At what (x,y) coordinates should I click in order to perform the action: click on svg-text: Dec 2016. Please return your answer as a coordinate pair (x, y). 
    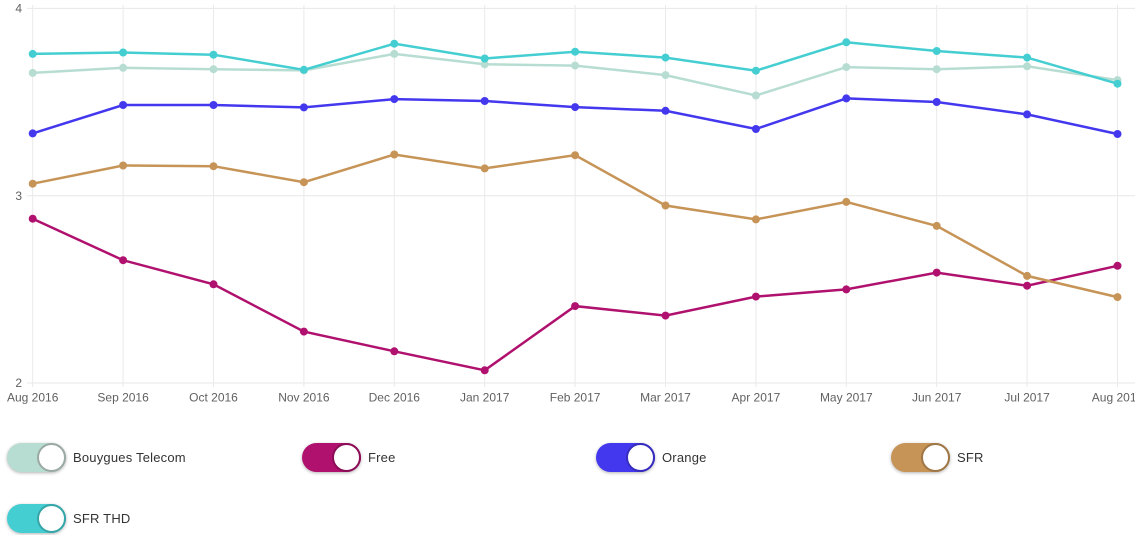
    Looking at the image, I should click on (395, 398).